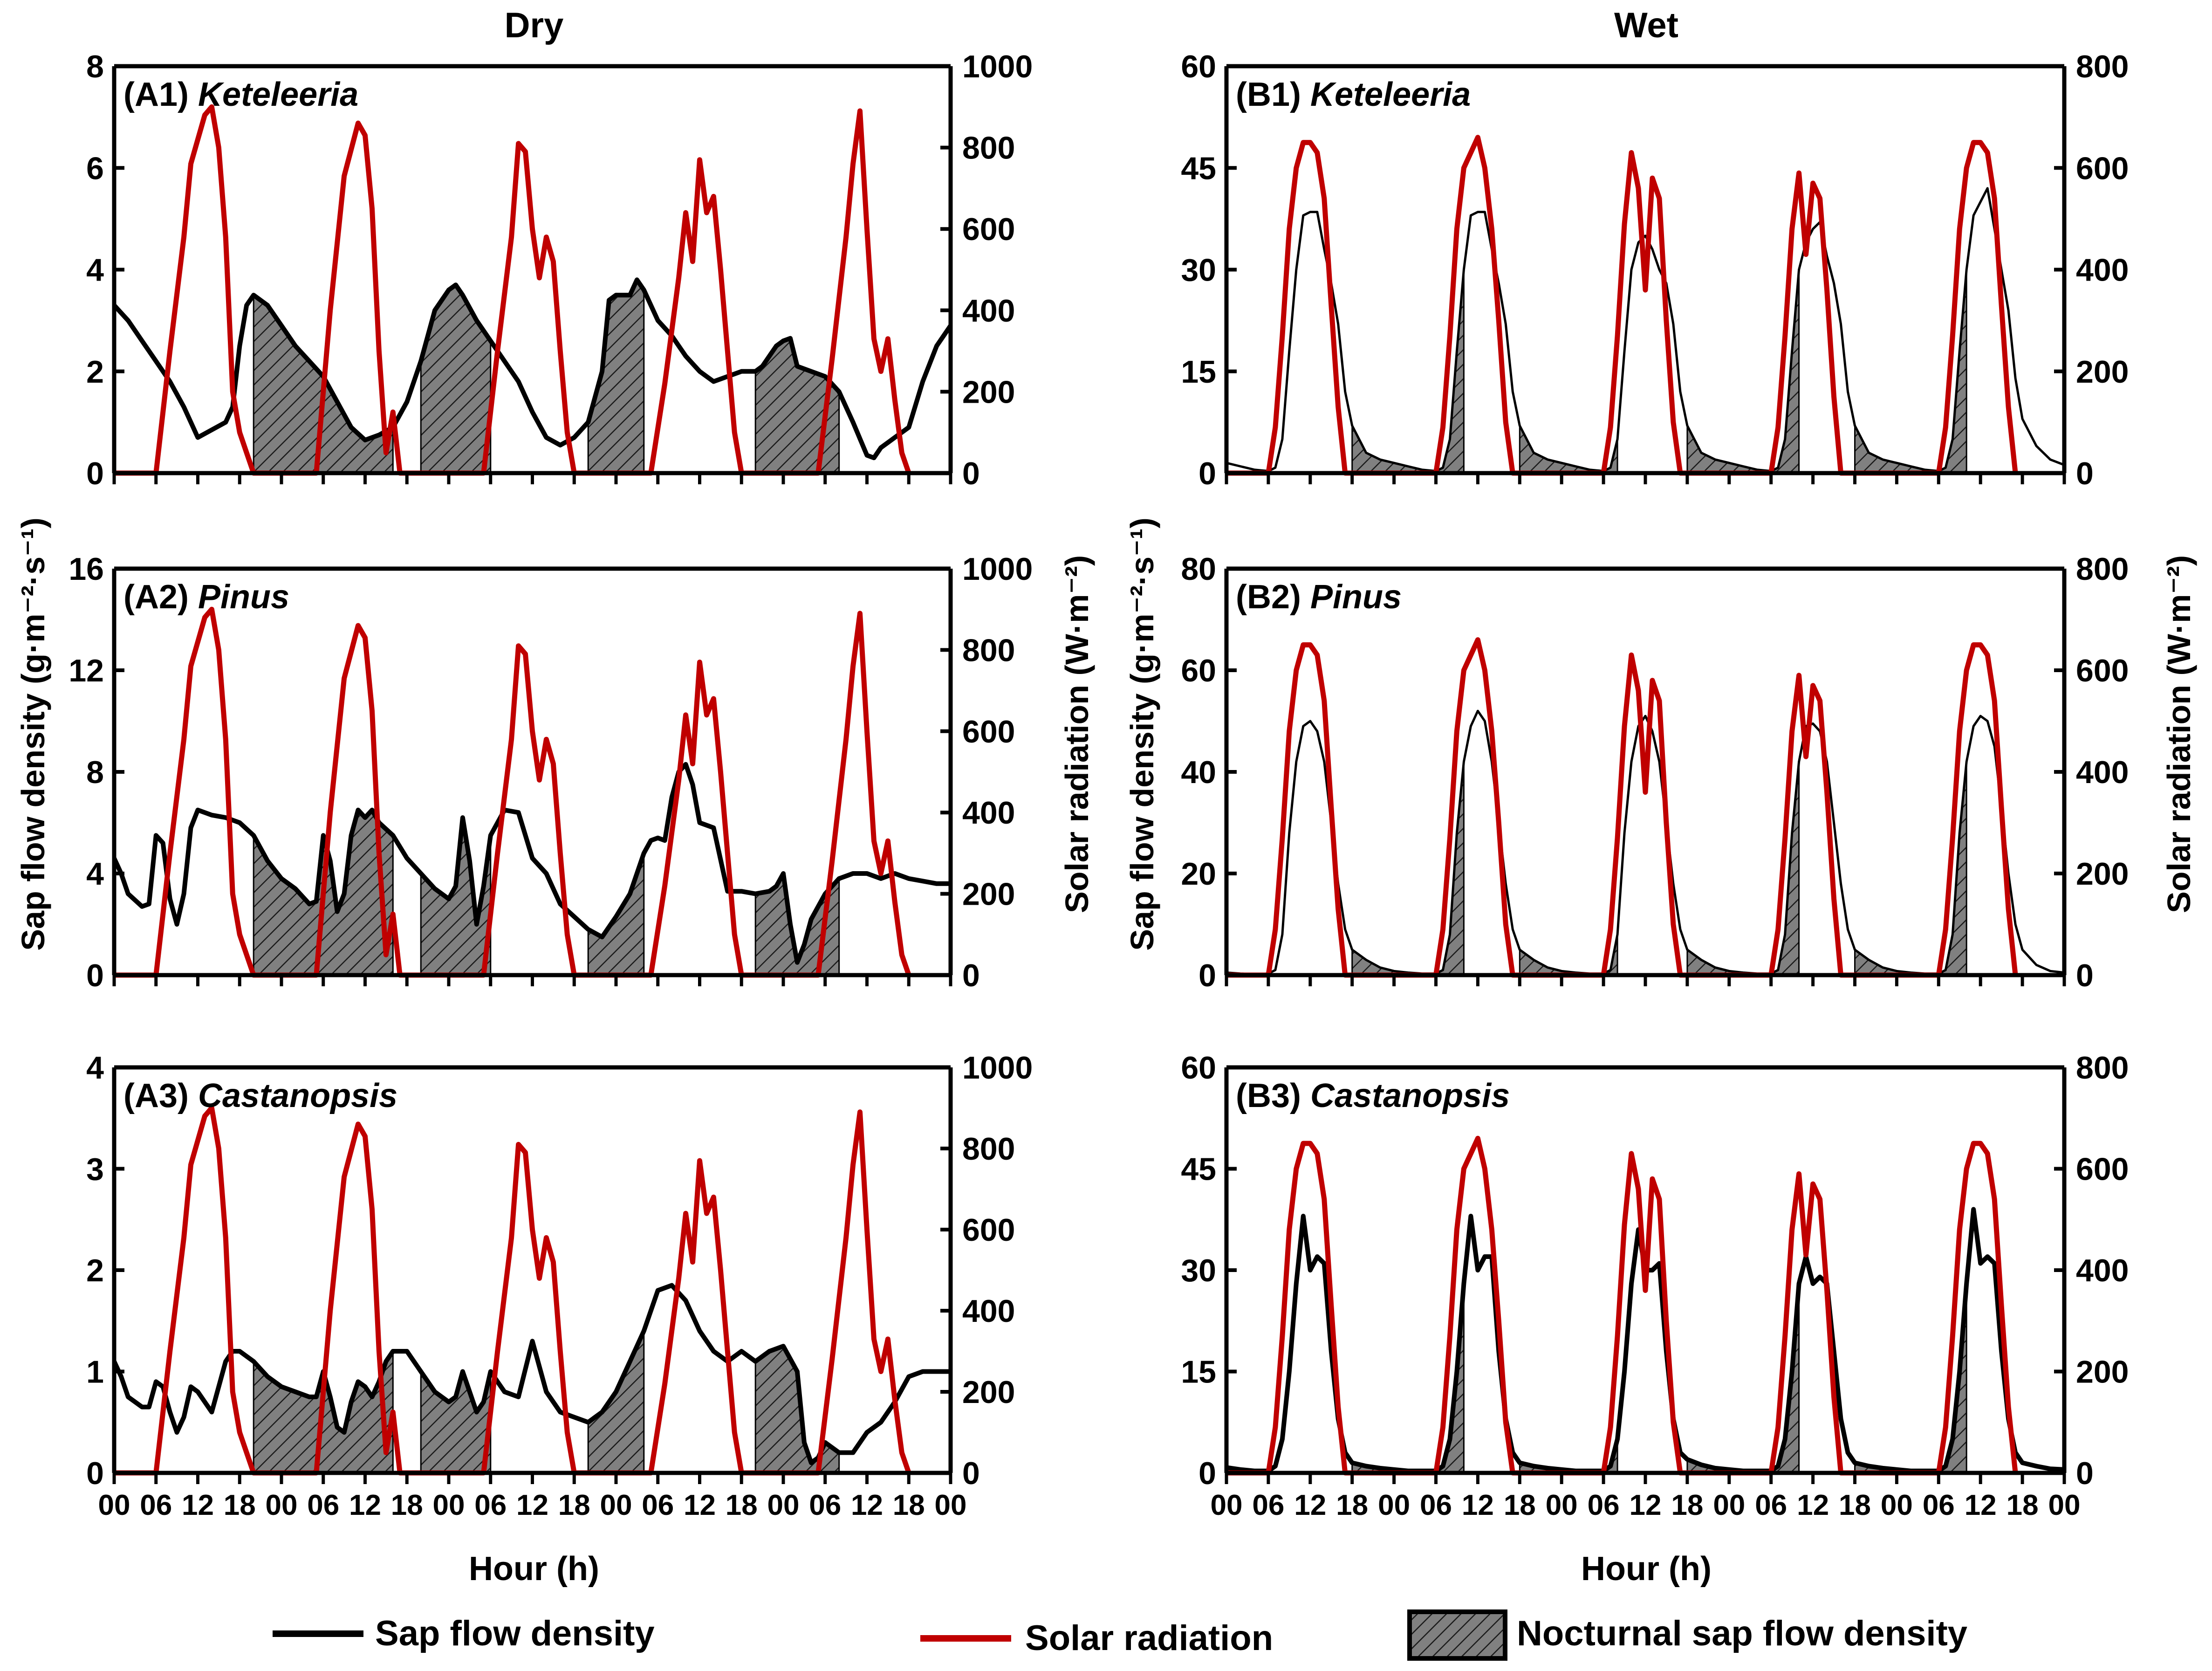 The width and height of the screenshot is (2212, 1671). I want to click on left-tick-label: 40, so click(1198, 772).